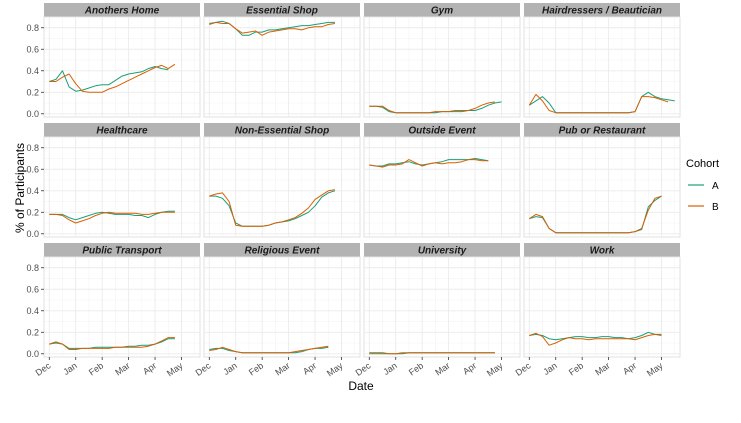  I want to click on panel-title: University, so click(442, 251).